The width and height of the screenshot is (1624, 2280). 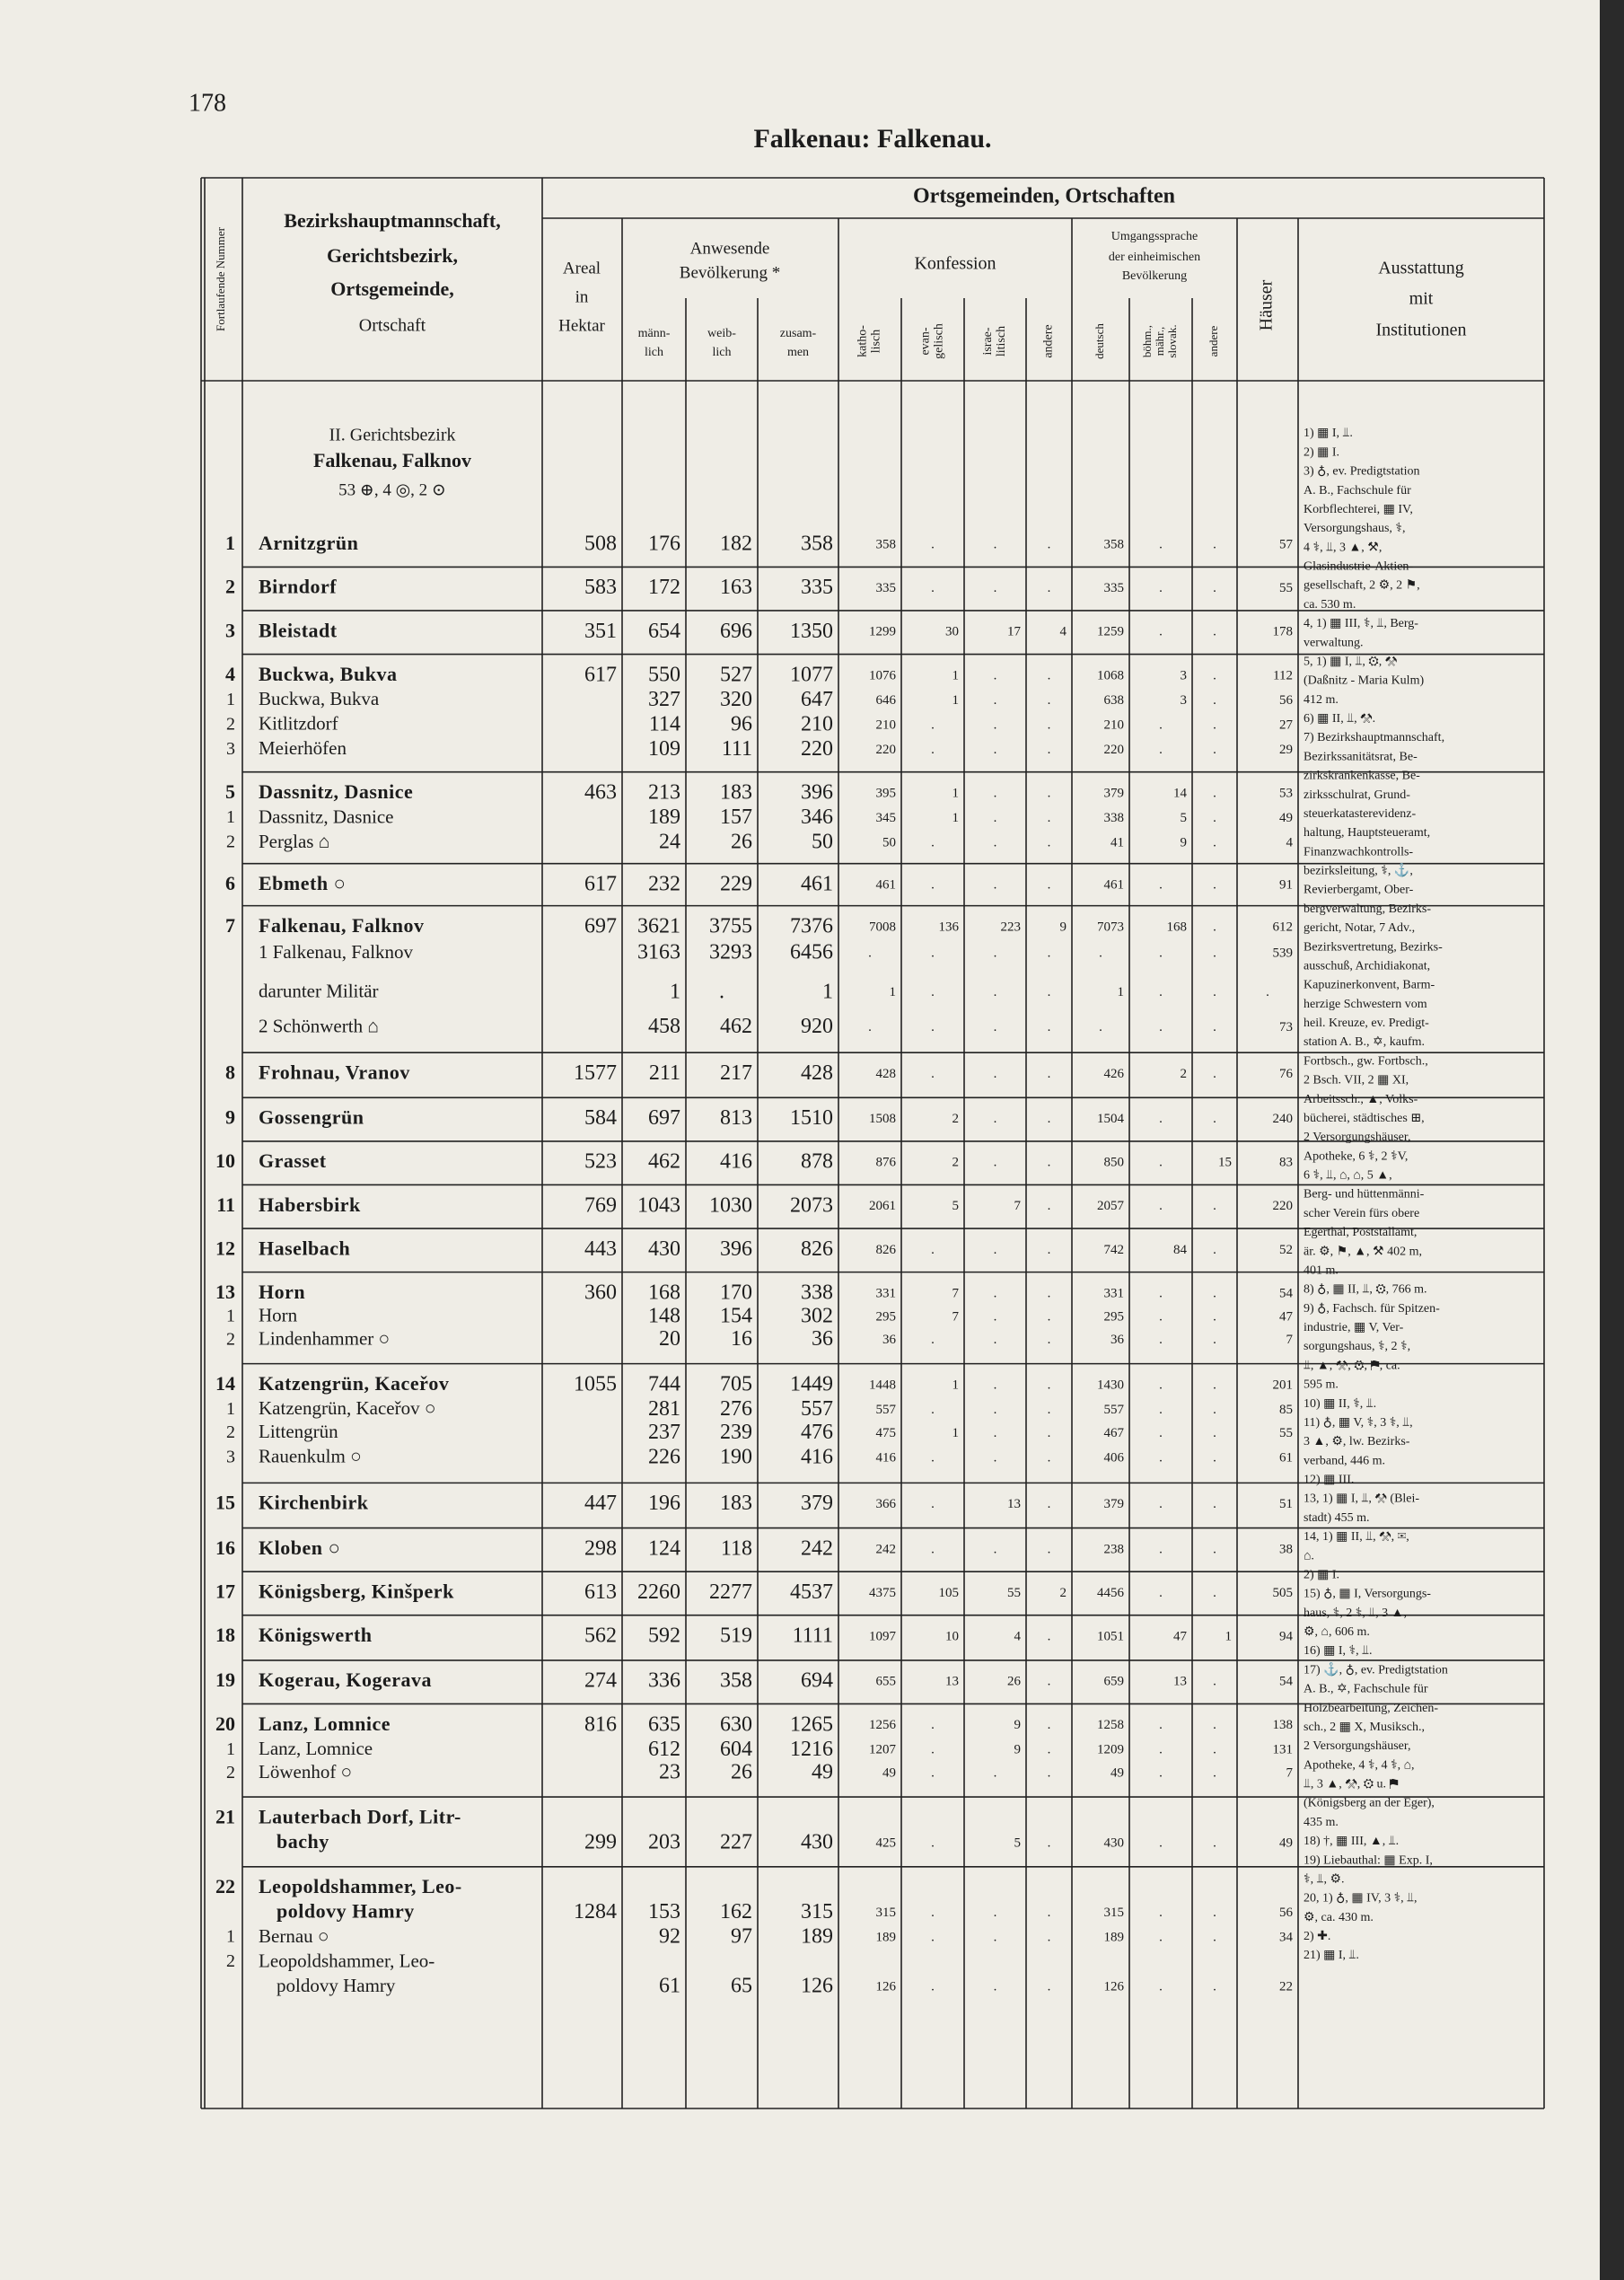 I want to click on cell: 73, so click(x=1286, y=1027).